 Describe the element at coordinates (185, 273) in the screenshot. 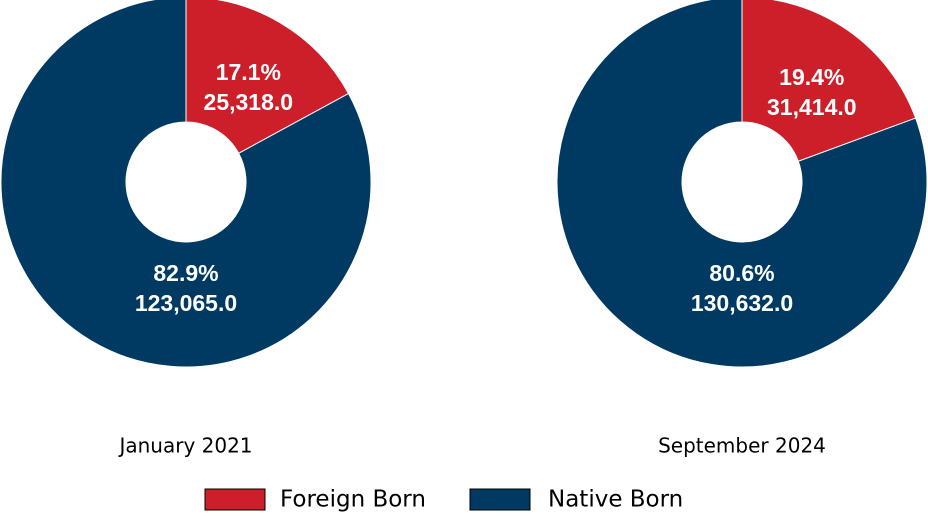

I see `percent-label: 82.9%` at that location.